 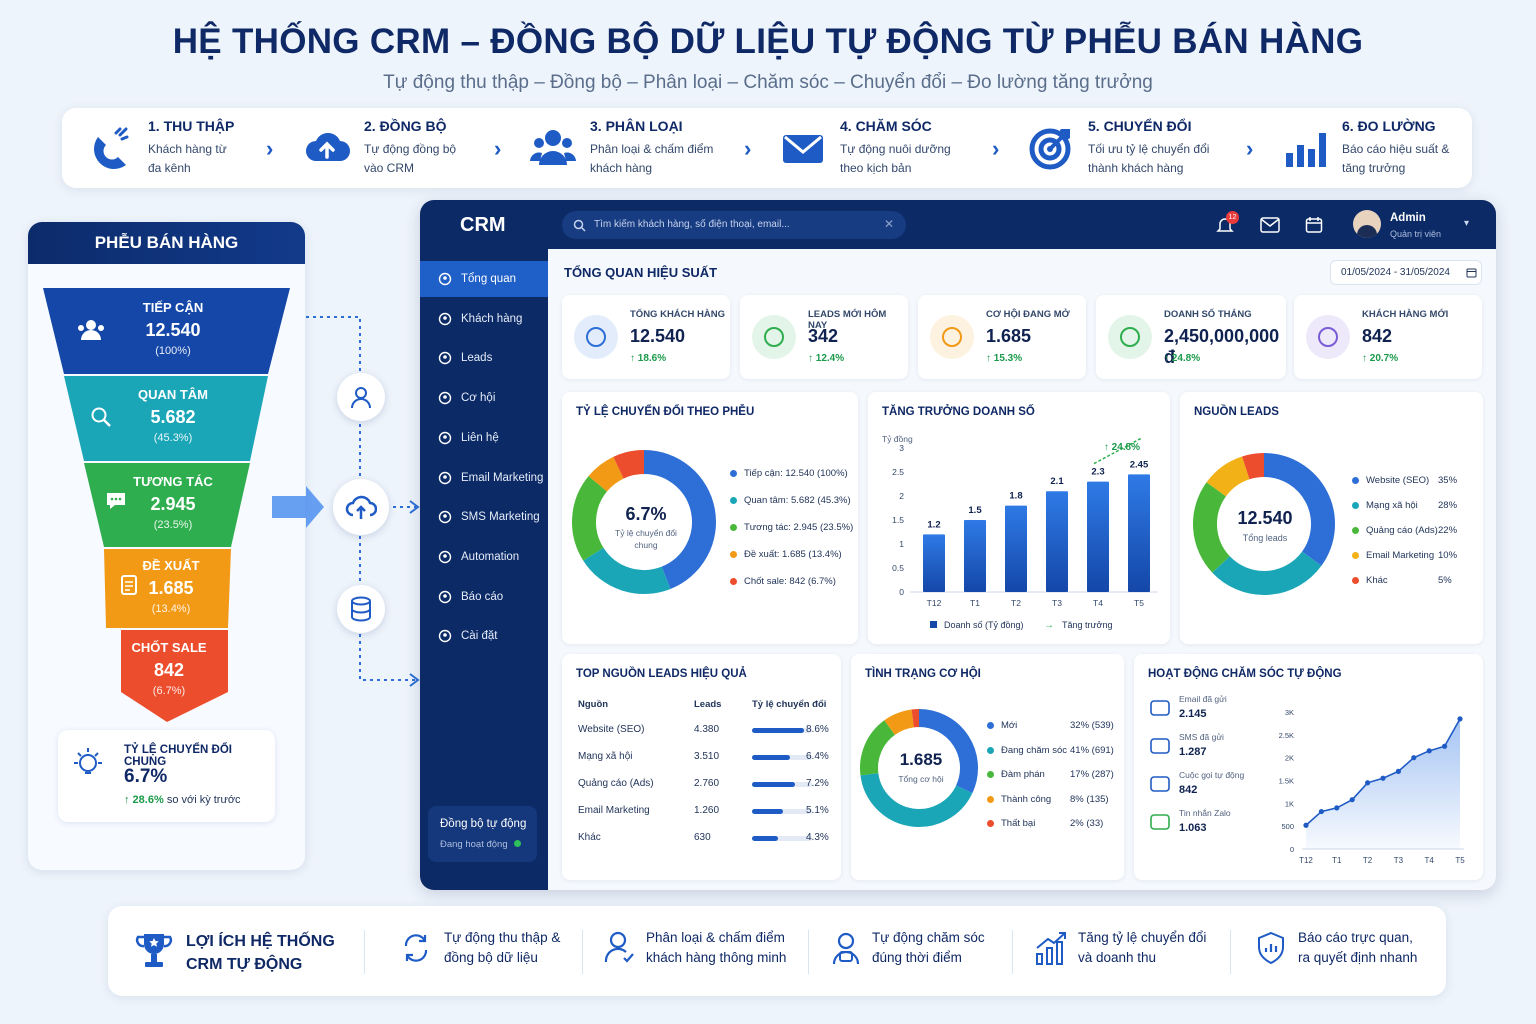 I want to click on donut-center-value: 12.540, so click(x=1265, y=518).